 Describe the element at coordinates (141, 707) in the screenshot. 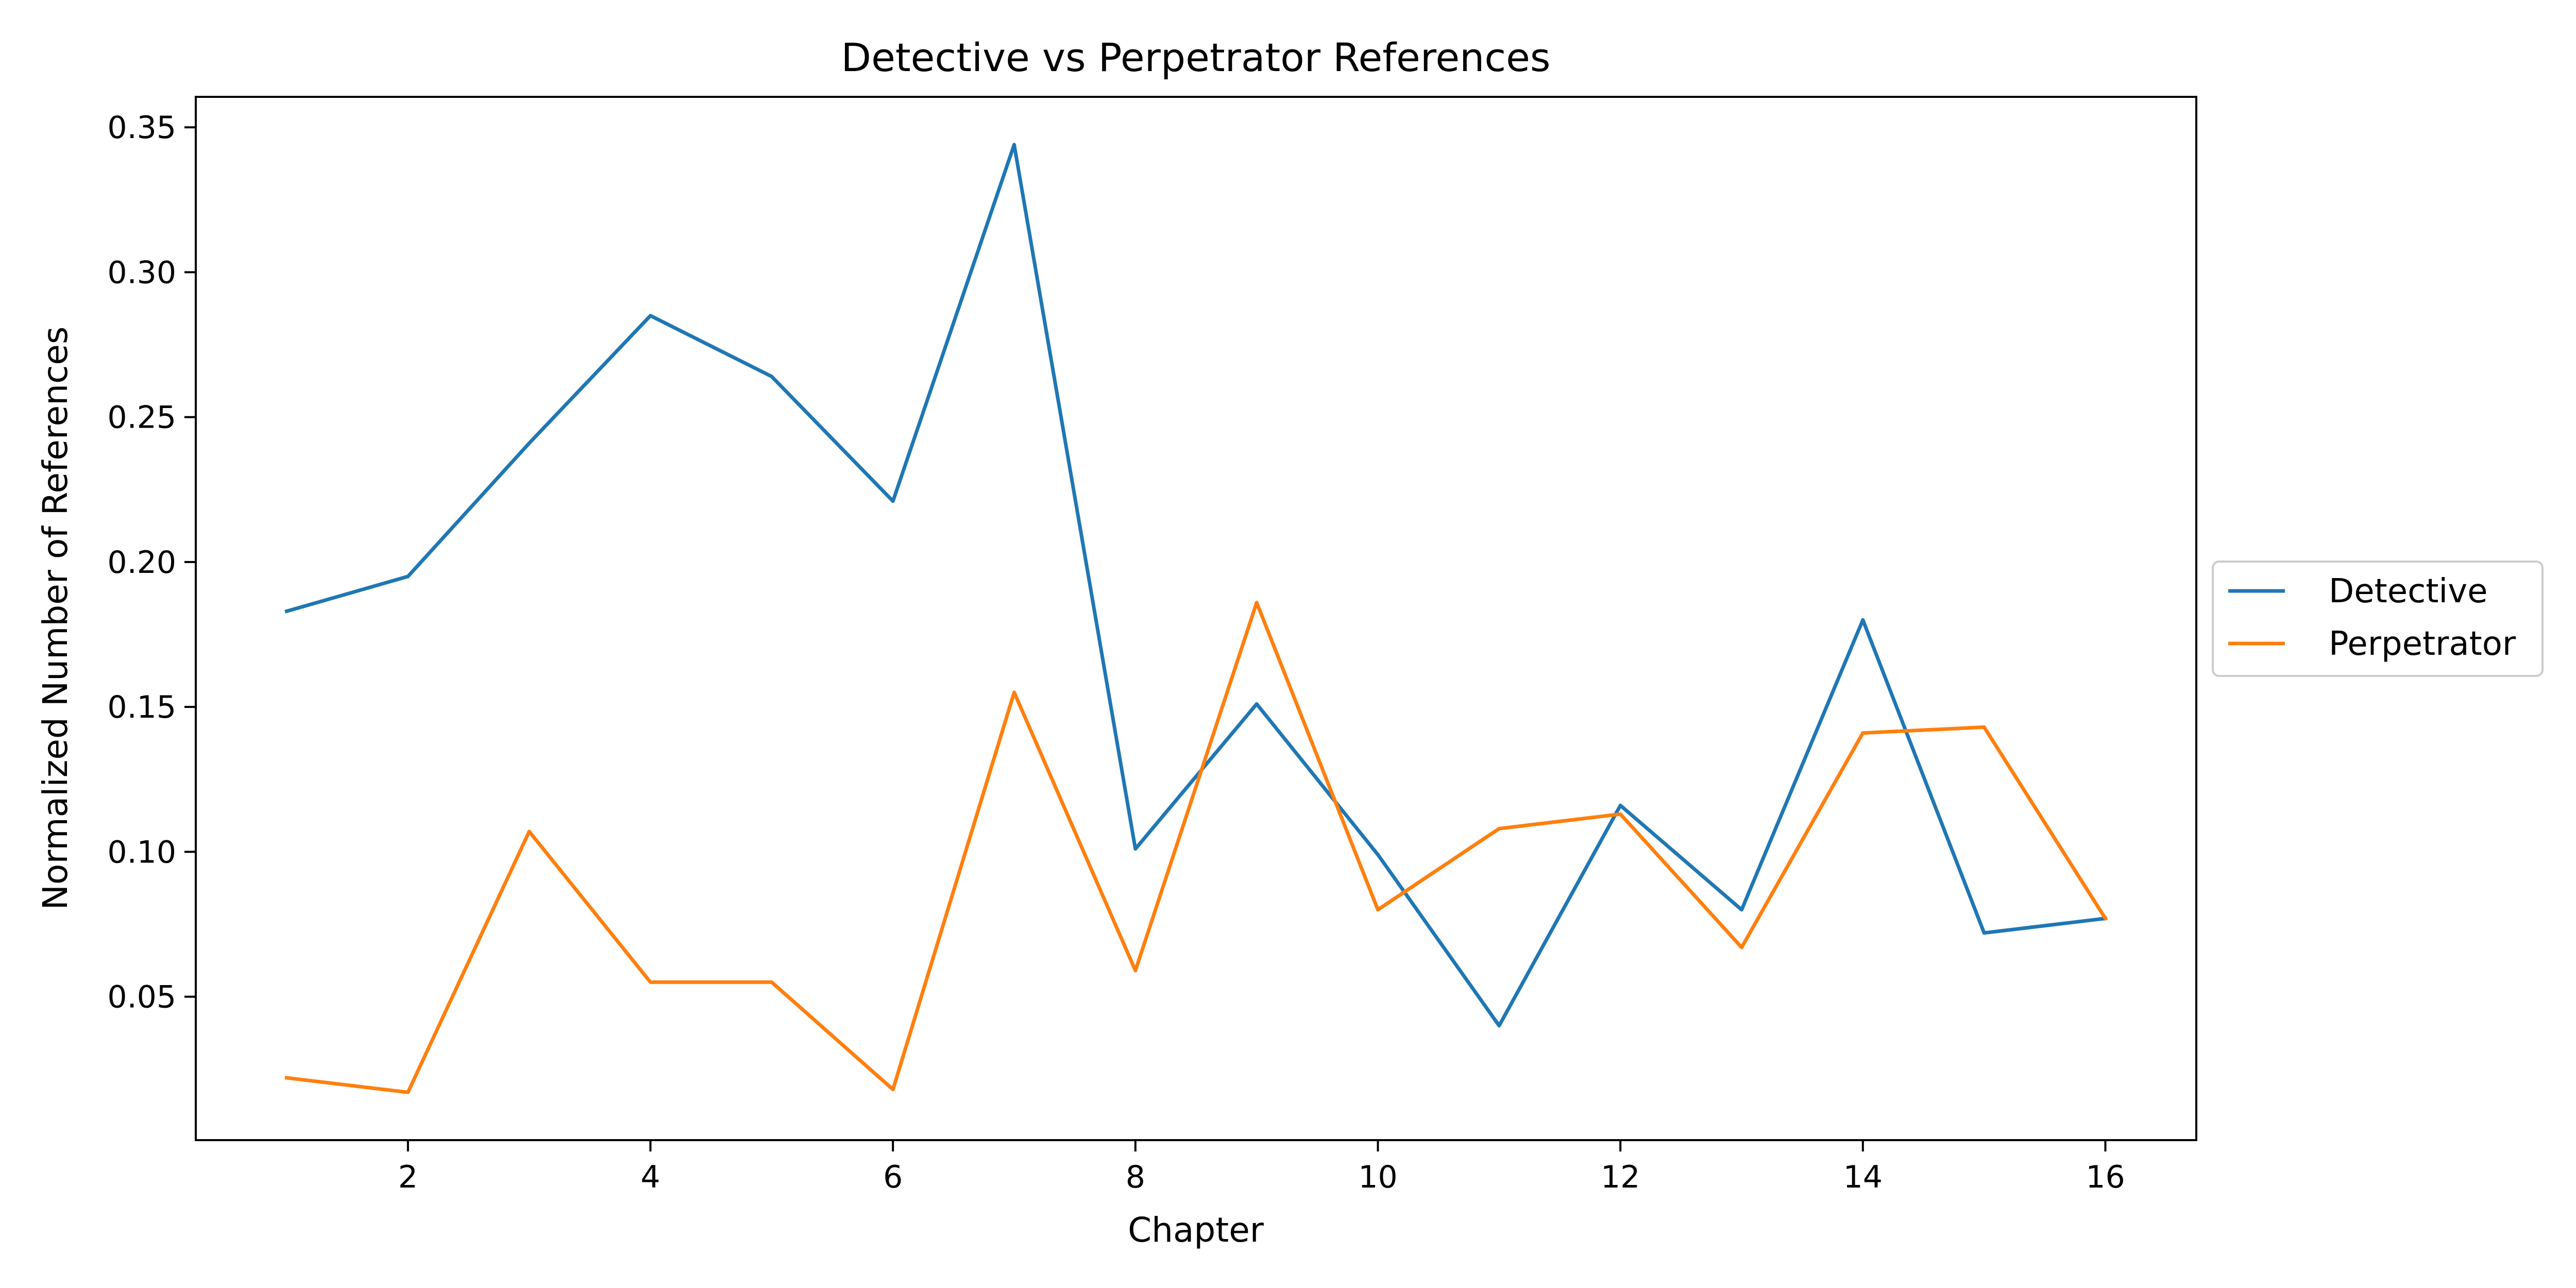

I see `y-tick-label: 0.15` at that location.